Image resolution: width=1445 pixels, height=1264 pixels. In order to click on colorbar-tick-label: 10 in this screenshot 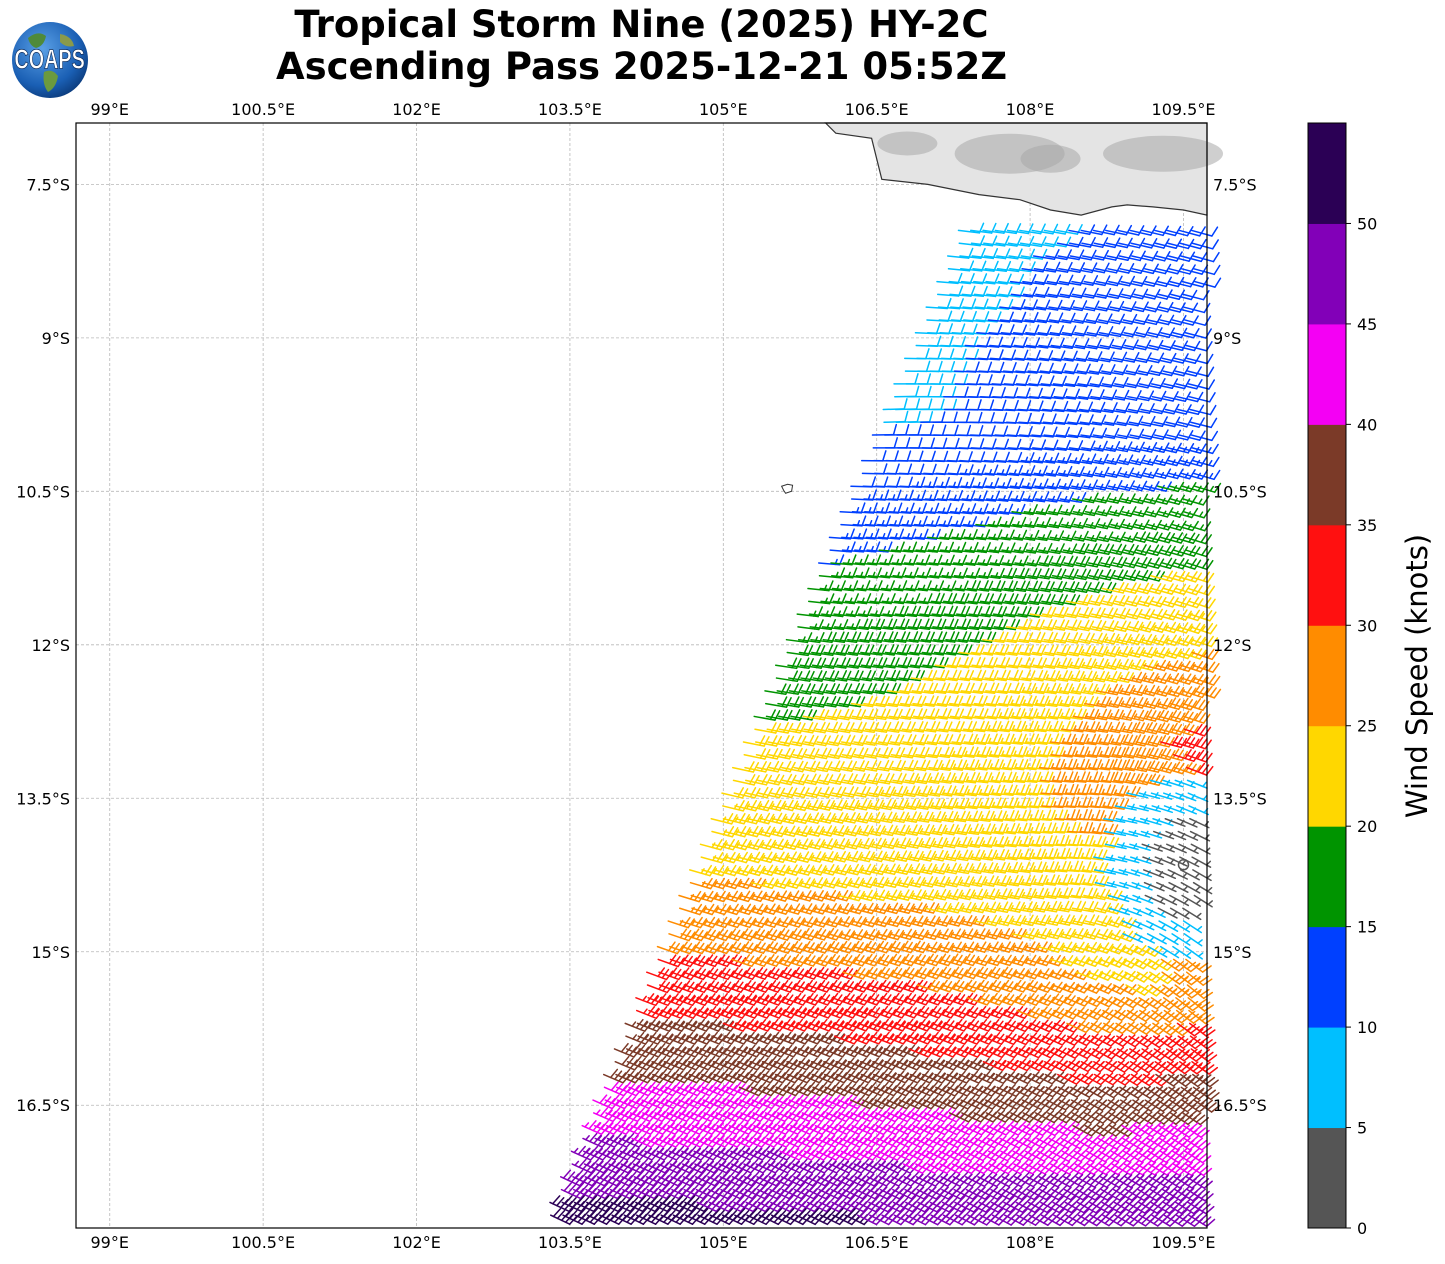, I will do `click(1367, 1027)`.